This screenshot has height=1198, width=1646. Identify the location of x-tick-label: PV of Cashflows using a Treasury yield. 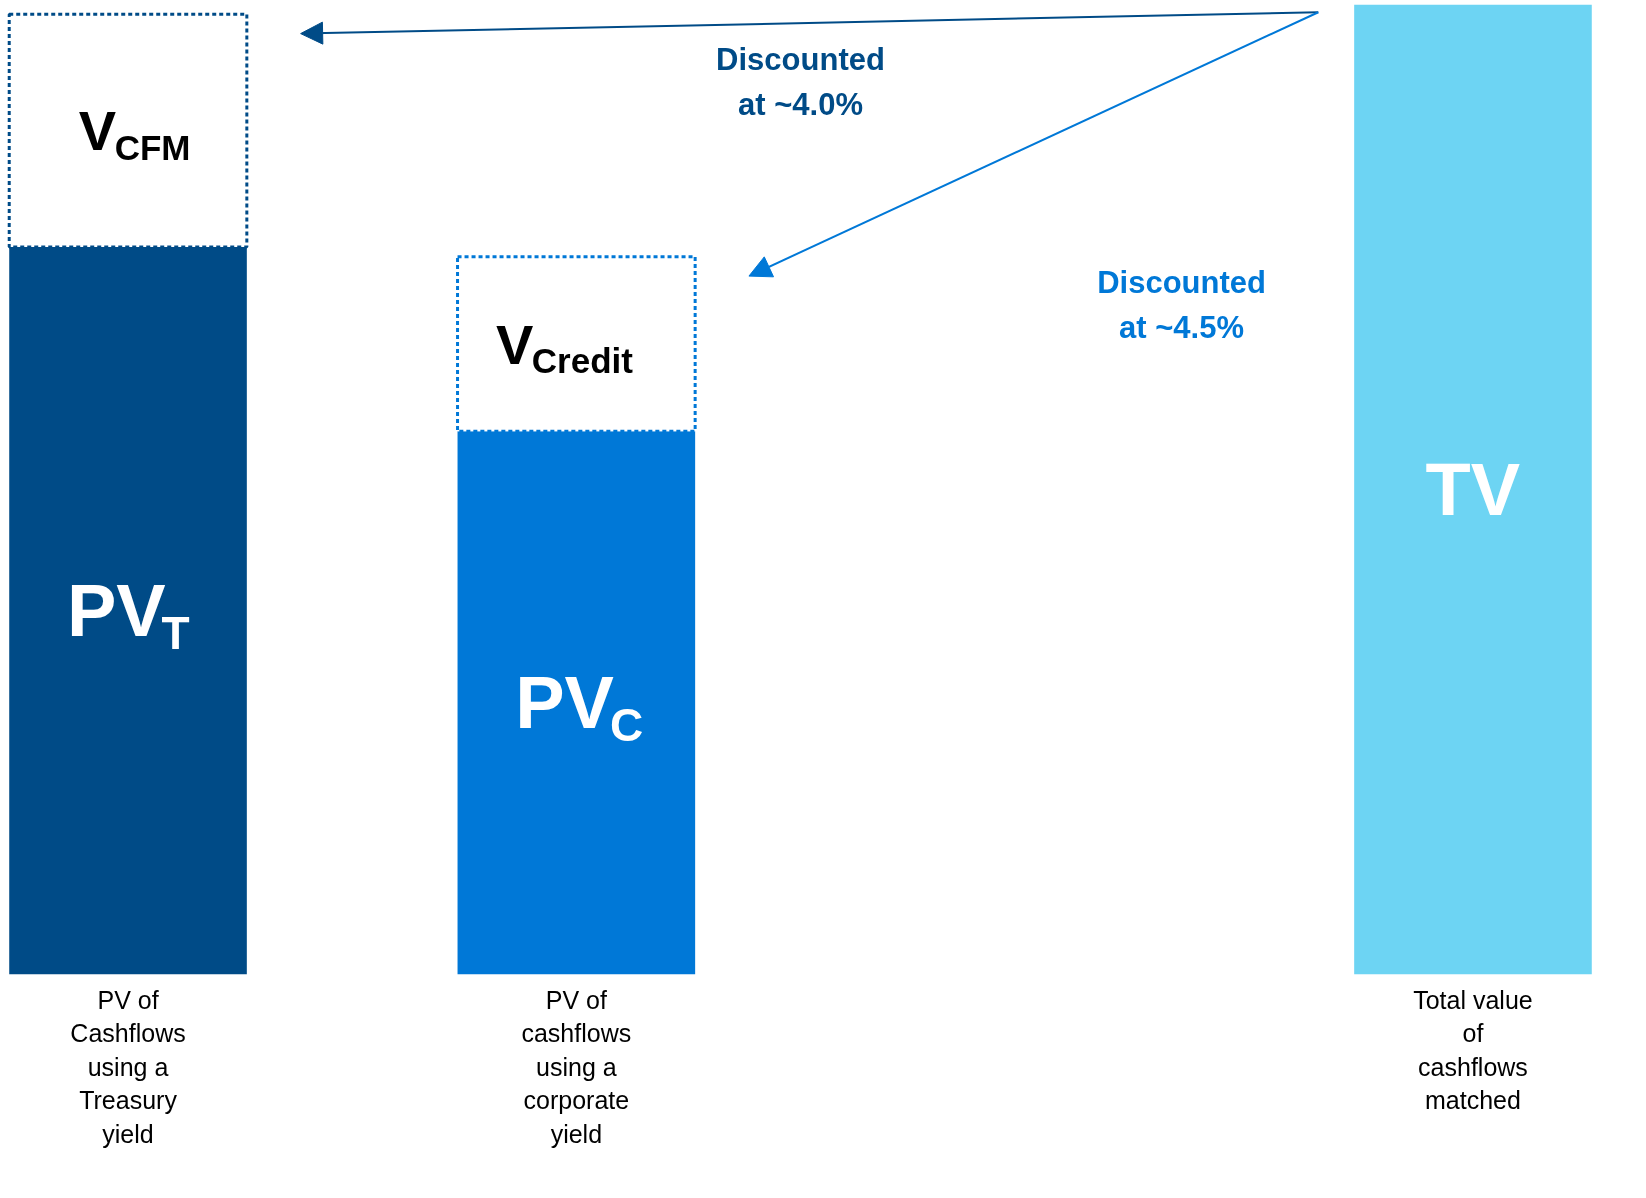
(128, 1066).